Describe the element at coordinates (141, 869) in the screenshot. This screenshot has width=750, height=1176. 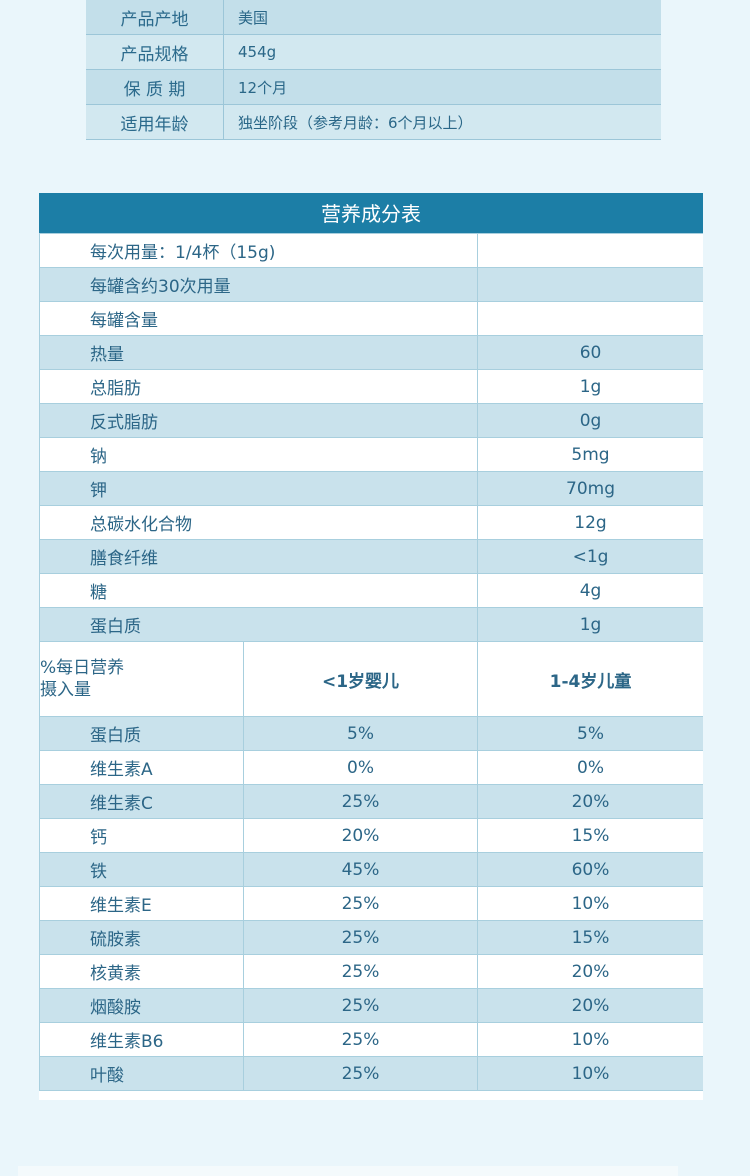
I see `dv-label: 铁` at that location.